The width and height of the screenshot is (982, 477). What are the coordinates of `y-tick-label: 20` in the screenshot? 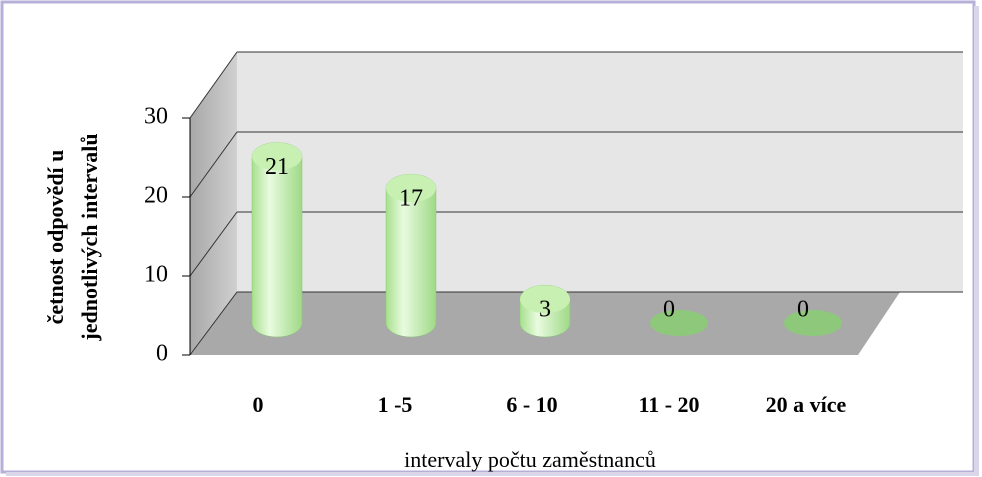 It's located at (156, 196).